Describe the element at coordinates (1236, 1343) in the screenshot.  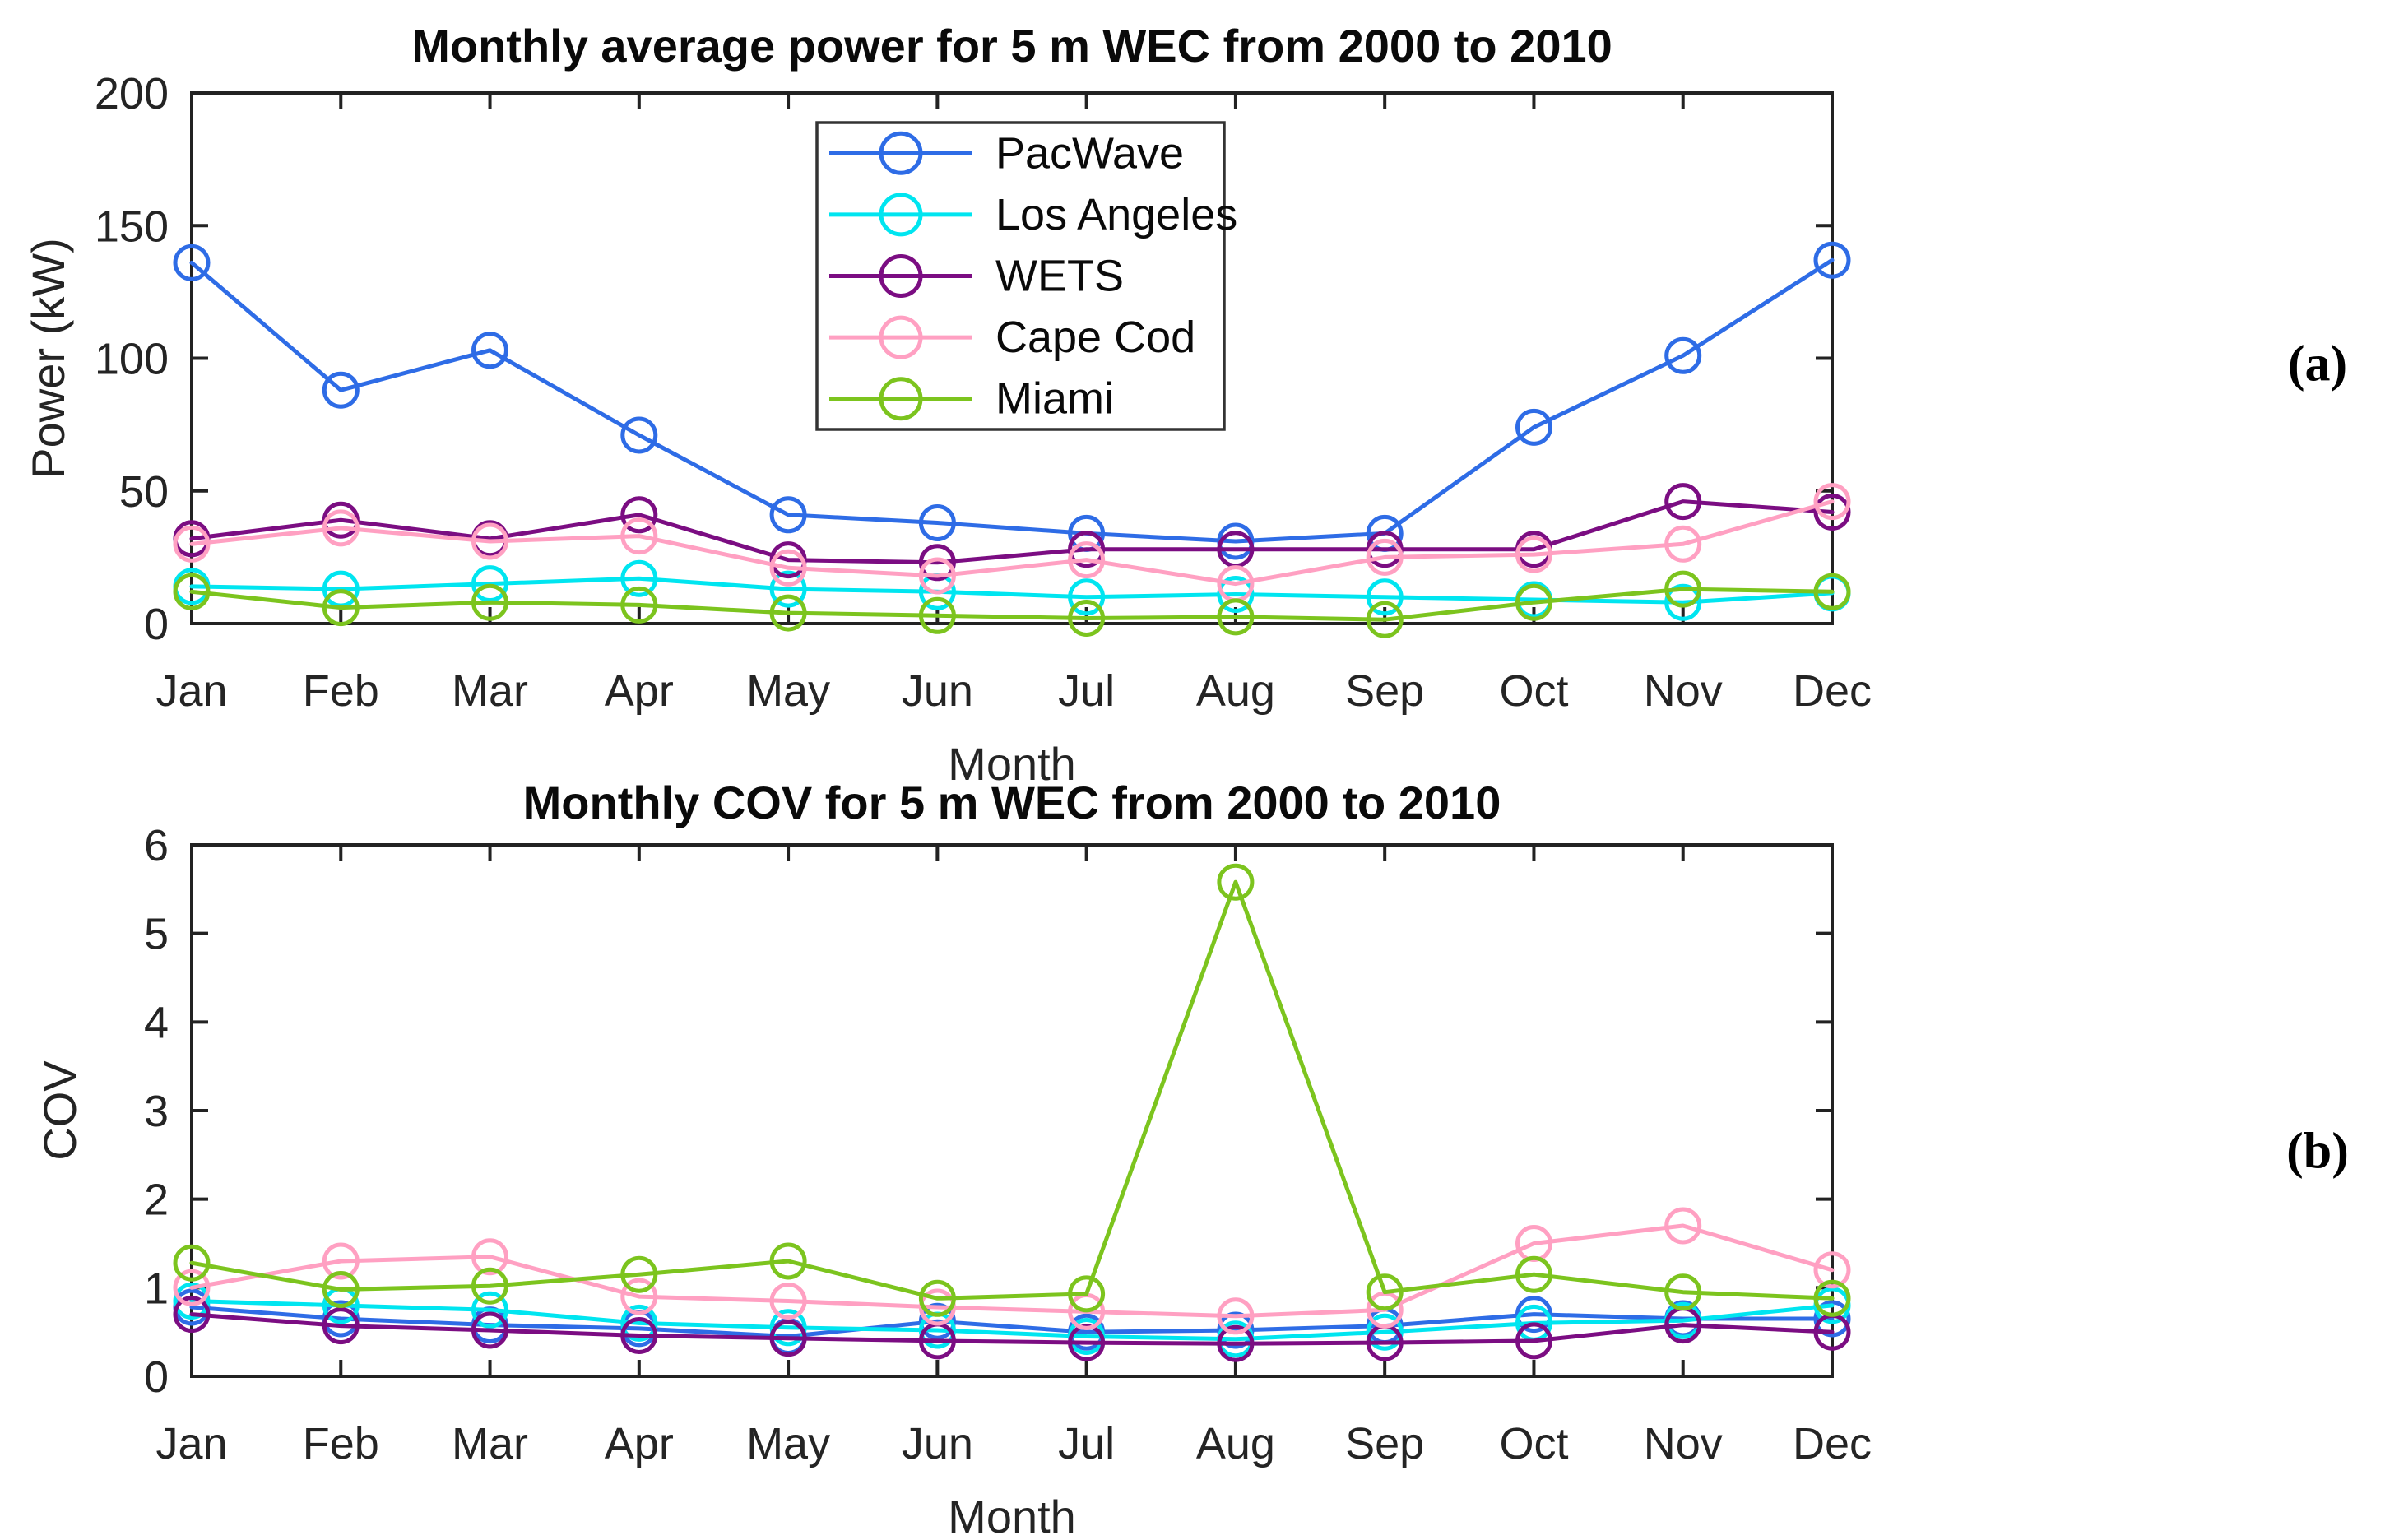
I see `marker-wets-aug` at that location.